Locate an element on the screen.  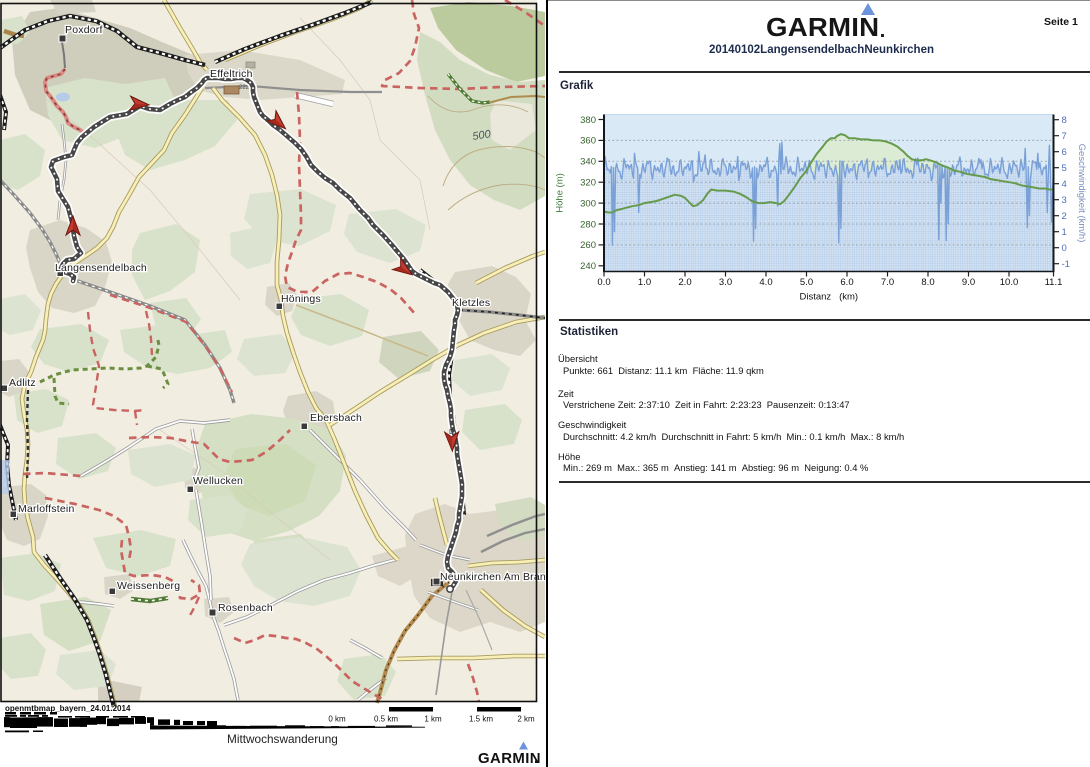
svg-text: Hönings is located at coordinates (301, 299).